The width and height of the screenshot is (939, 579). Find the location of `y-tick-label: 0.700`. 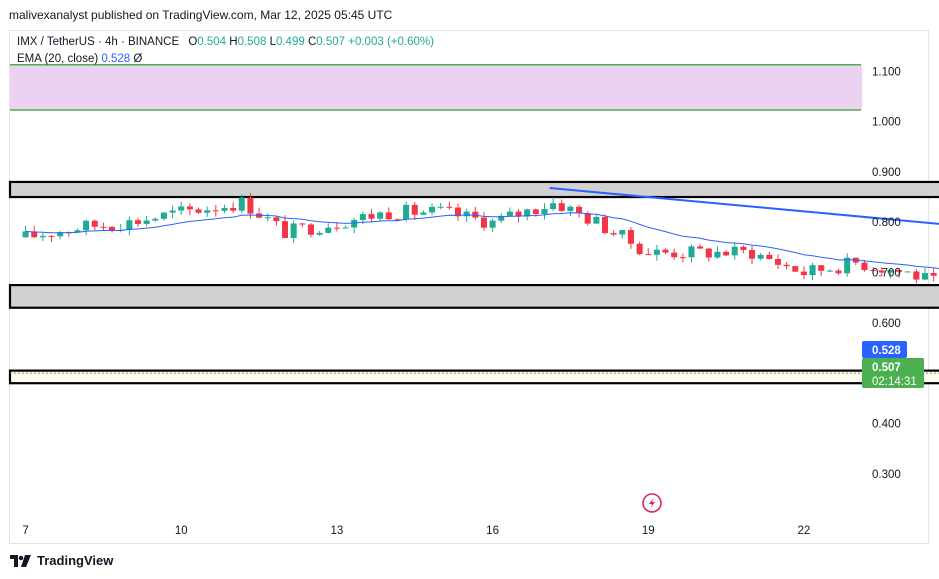

y-tick-label: 0.700 is located at coordinates (886, 274).